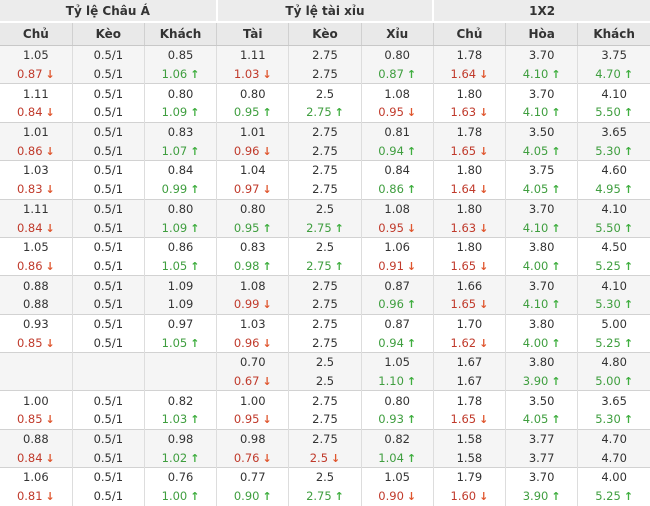  I want to click on odds-cell: 1.09, so click(181, 285).